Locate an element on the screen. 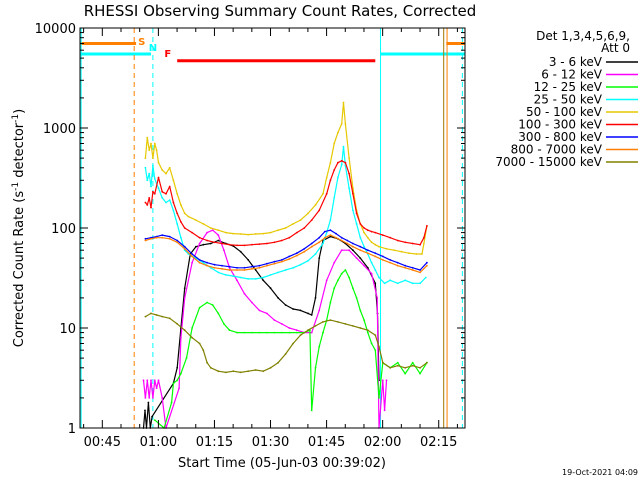 The width and height of the screenshot is (640, 480). legend-label-3: 25 - 50 keV is located at coordinates (568, 100).